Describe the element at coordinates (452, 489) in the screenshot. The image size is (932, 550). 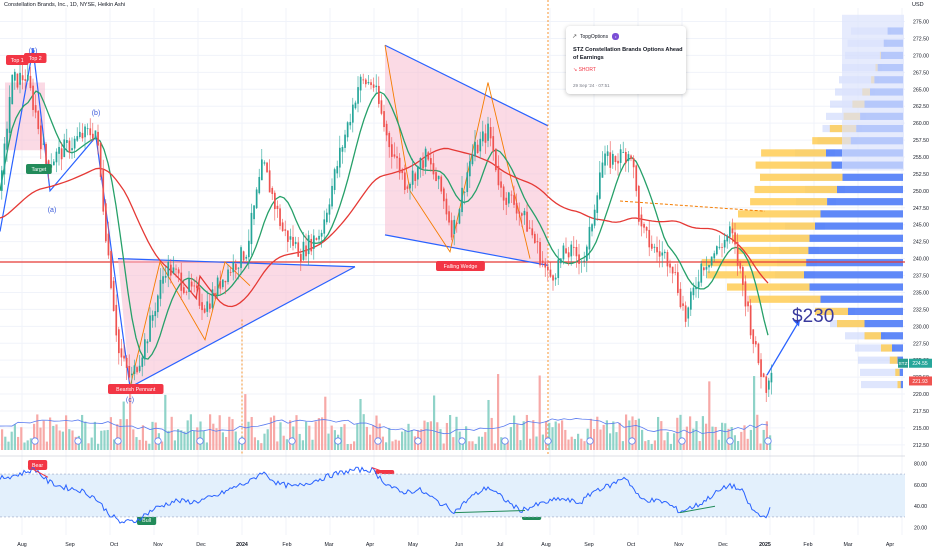
I see `rsi-pane` at that location.